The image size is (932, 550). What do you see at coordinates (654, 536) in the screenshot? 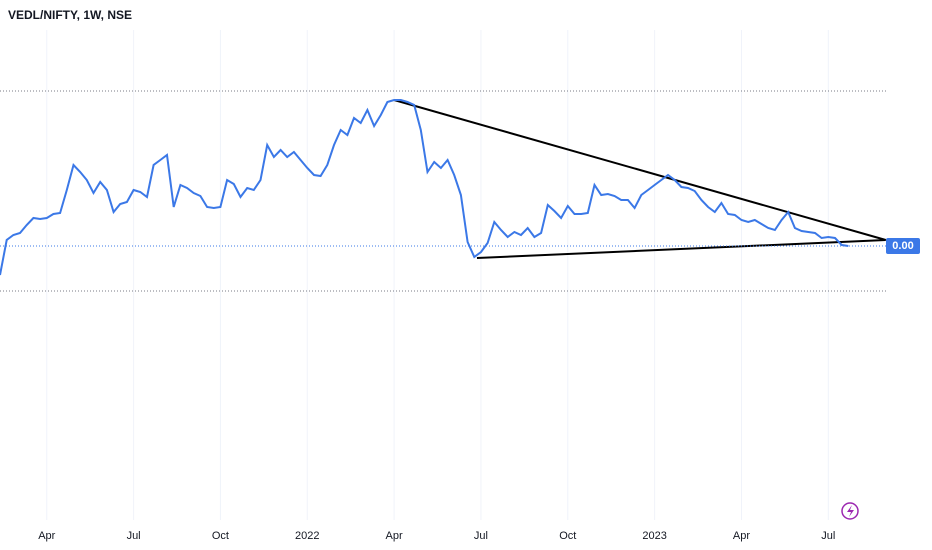
I see `x-tick-label: 2023` at bounding box center [654, 536].